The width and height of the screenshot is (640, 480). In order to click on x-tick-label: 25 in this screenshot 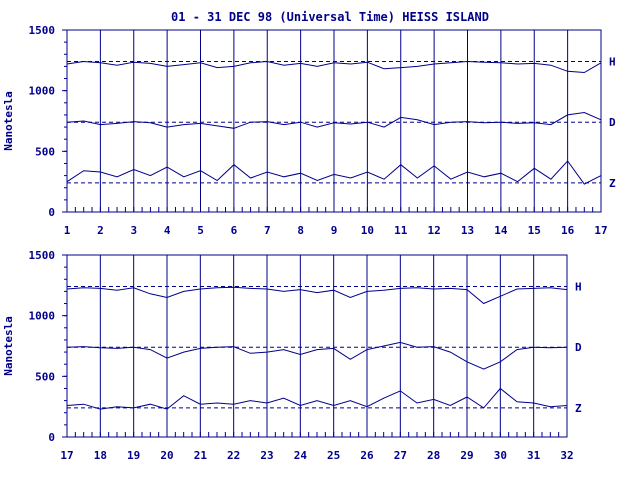, I will do `click(333, 455)`.